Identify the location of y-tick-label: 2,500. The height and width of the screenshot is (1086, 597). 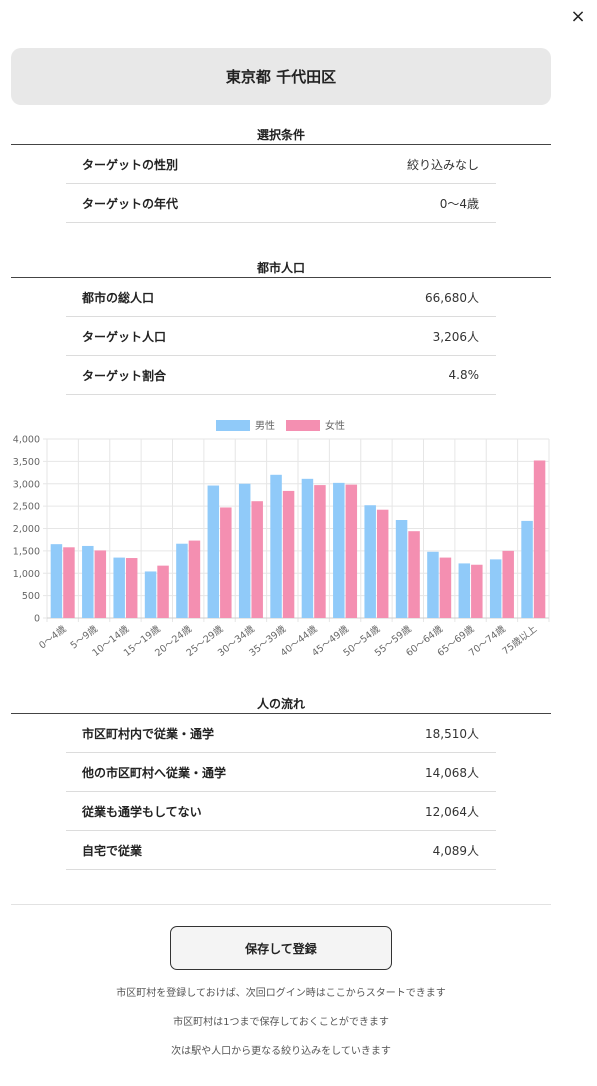
(26, 507).